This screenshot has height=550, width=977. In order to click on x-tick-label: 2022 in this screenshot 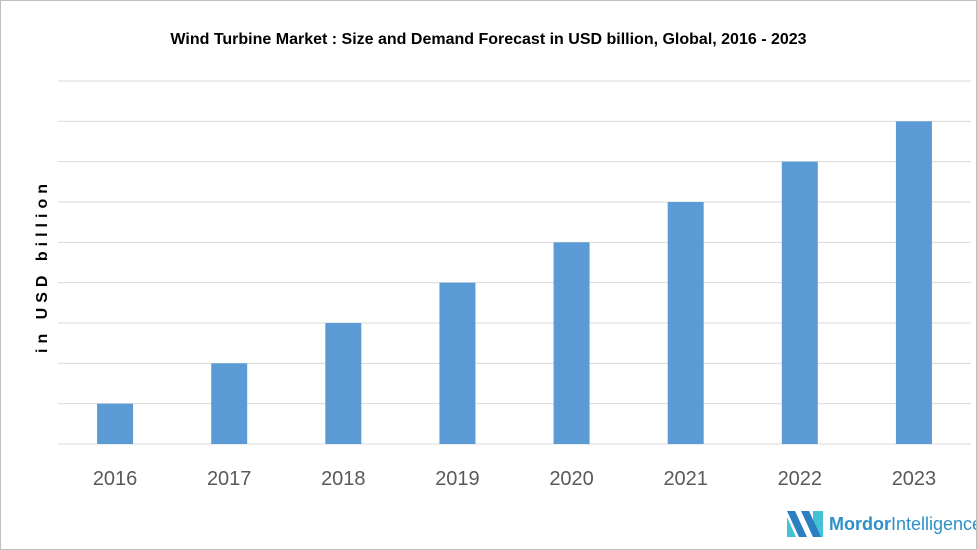, I will do `click(800, 479)`.